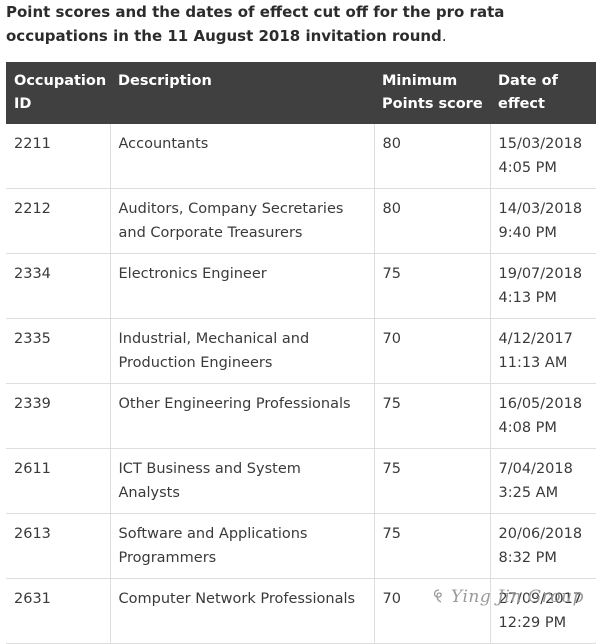  What do you see at coordinates (58, 93) in the screenshot?
I see `header-occupation-id: Occupation ID` at bounding box center [58, 93].